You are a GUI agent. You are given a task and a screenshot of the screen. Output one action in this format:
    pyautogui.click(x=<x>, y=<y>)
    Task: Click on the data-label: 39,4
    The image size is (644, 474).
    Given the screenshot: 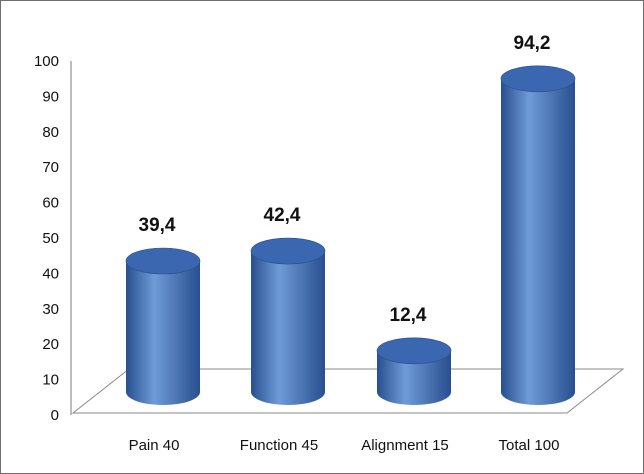 What is the action you would take?
    pyautogui.click(x=157, y=225)
    